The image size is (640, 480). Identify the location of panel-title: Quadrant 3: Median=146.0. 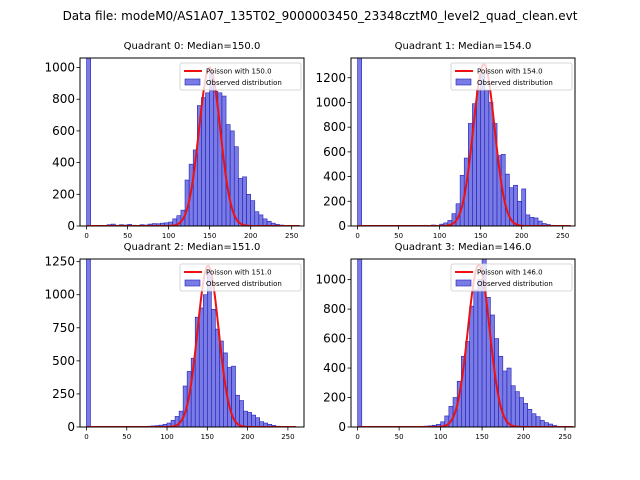
(463, 247).